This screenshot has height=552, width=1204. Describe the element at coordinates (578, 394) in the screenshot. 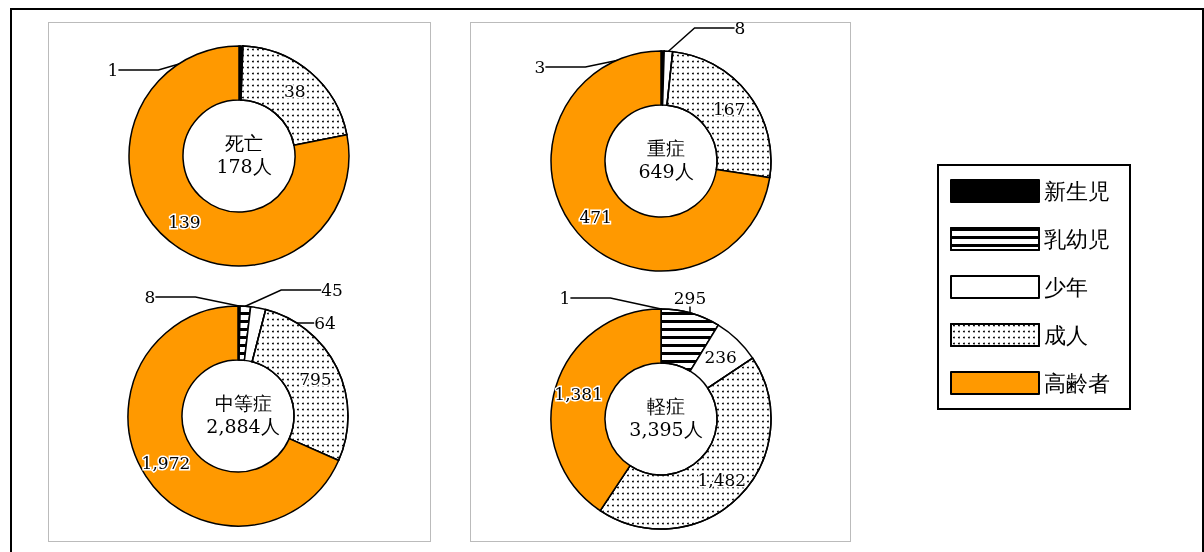

I see `data-label: 1,381` at that location.